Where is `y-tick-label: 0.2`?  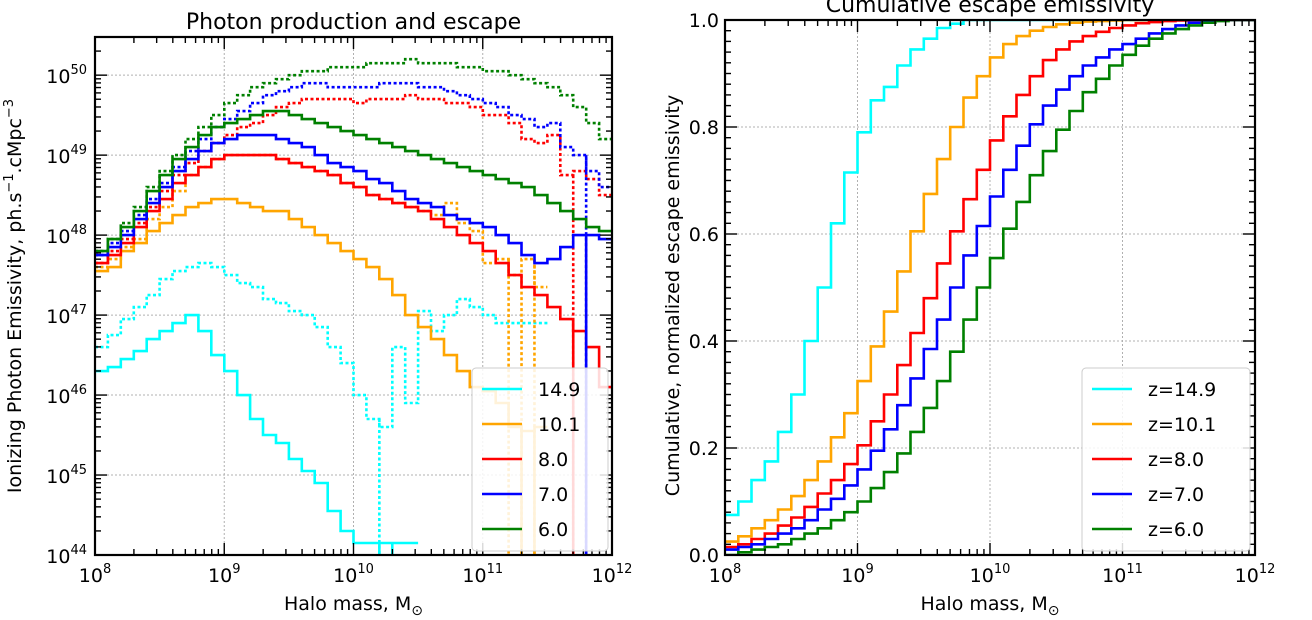 y-tick-label: 0.2 is located at coordinates (704, 449).